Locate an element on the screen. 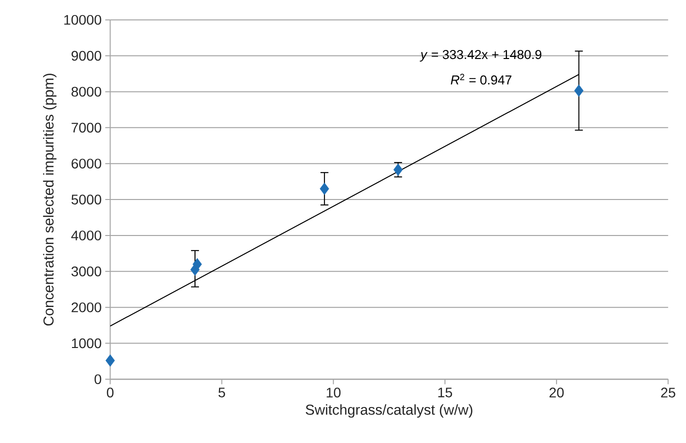 The height and width of the screenshot is (443, 686). y-tick-label: 1000 is located at coordinates (87, 343).